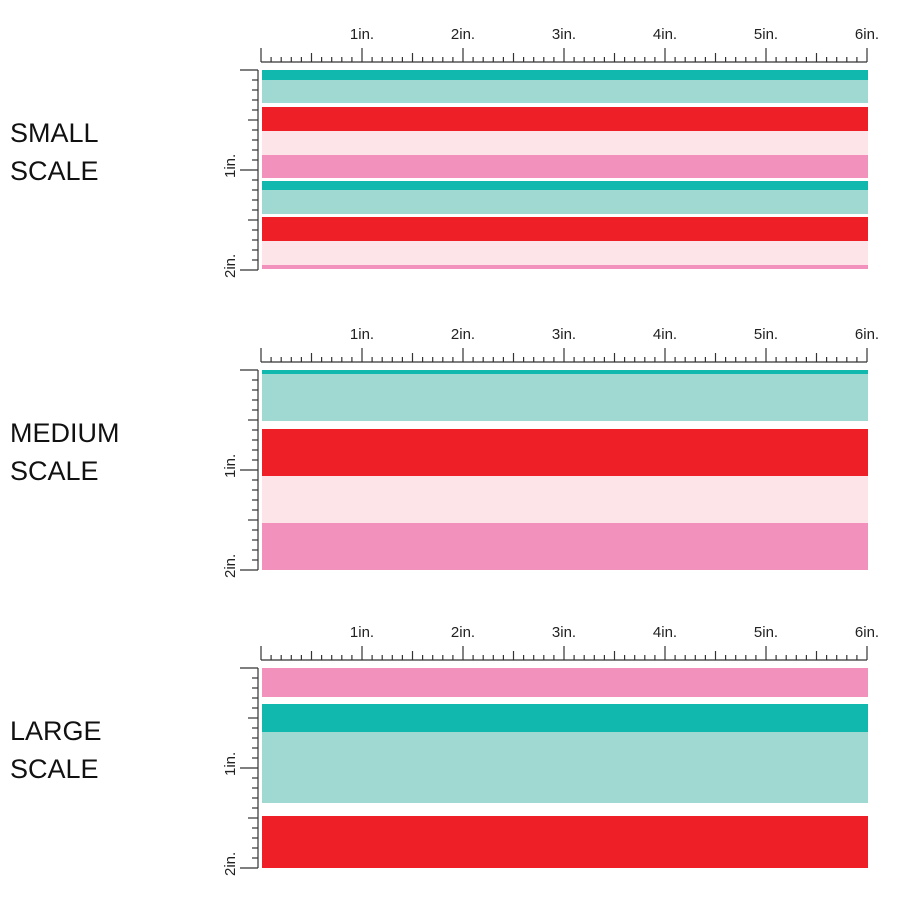 The height and width of the screenshot is (900, 900). What do you see at coordinates (54, 133) in the screenshot?
I see `scale-label: SMALL` at bounding box center [54, 133].